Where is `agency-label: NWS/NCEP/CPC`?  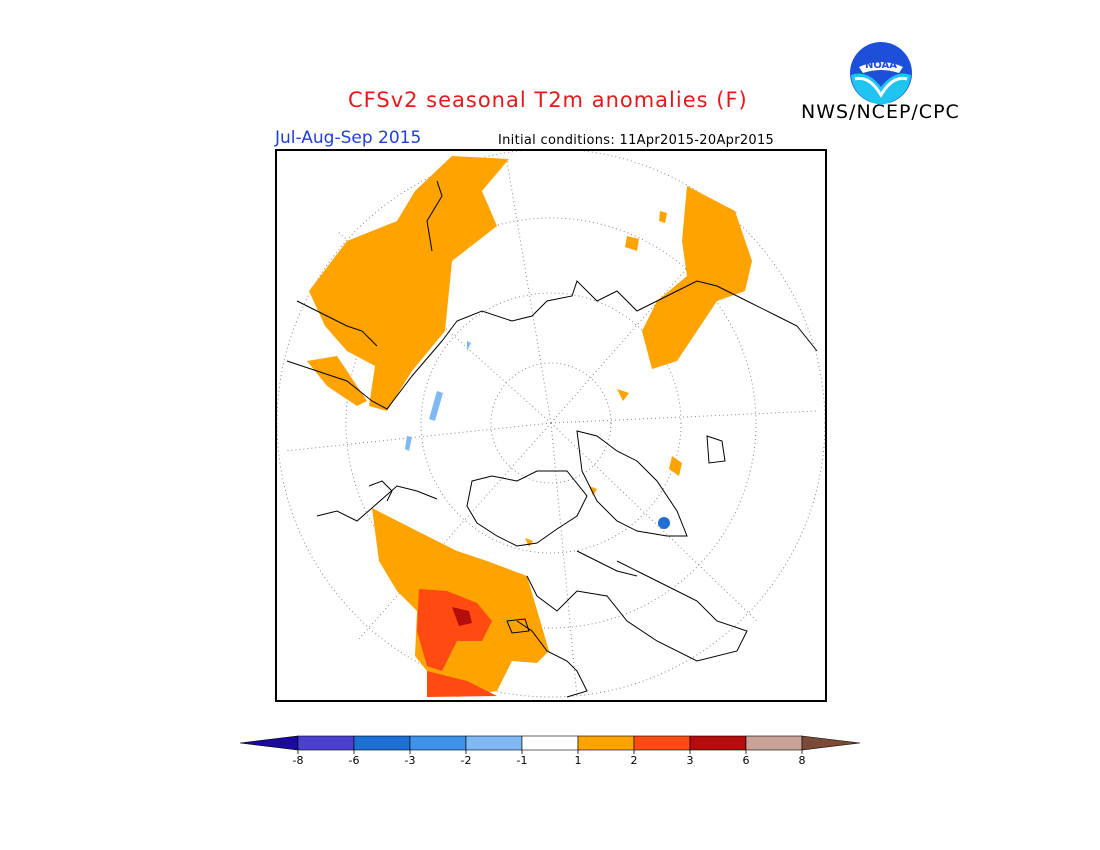 agency-label: NWS/NCEP/CPC is located at coordinates (880, 112).